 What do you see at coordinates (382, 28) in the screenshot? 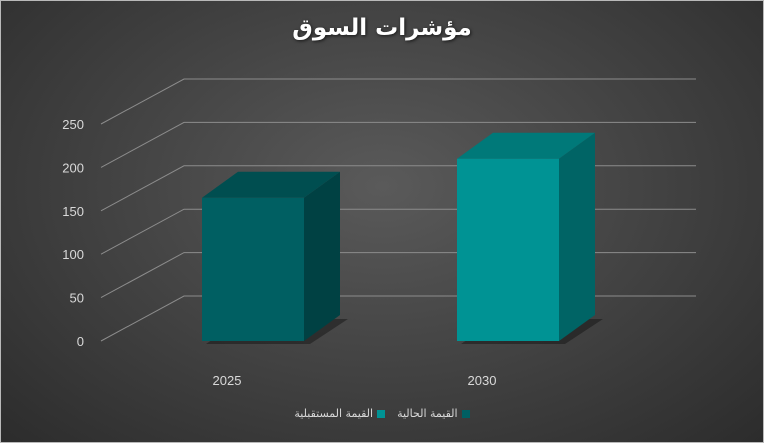
I see `chart-title: مؤشرات السوق` at bounding box center [382, 28].